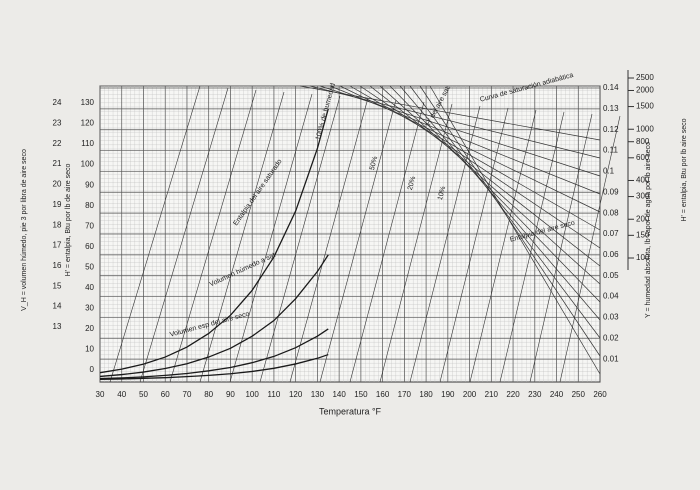 The height and width of the screenshot is (490, 700). Describe the element at coordinates (89, 246) in the screenshot. I see `h-tick-label: 60` at that location.